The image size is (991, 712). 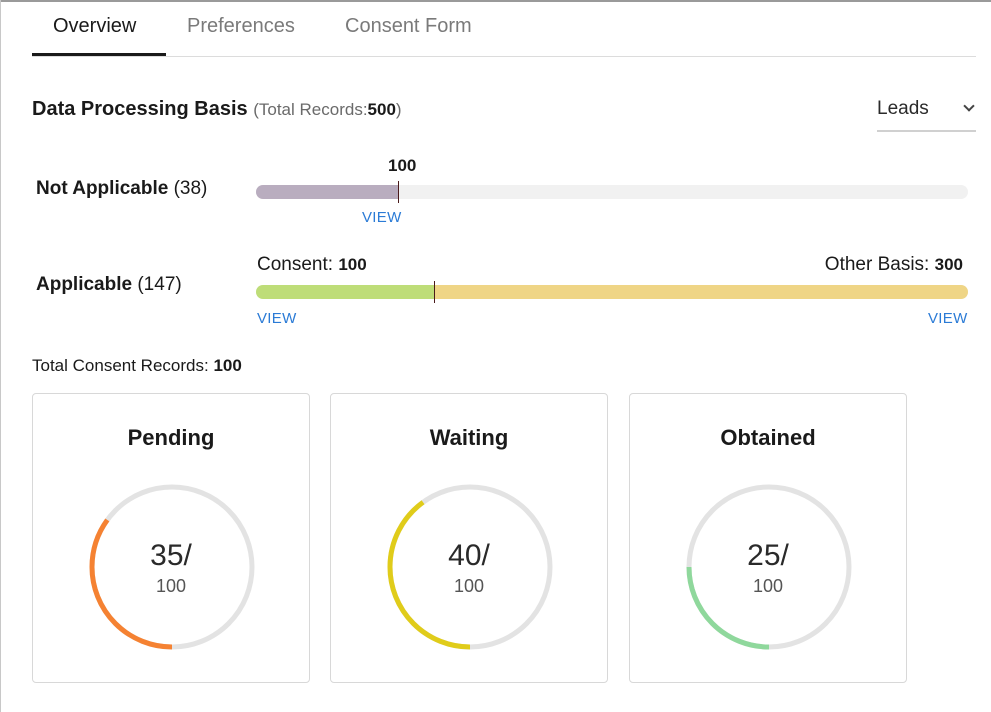 I want to click on window-left-border, so click(x=0, y=356).